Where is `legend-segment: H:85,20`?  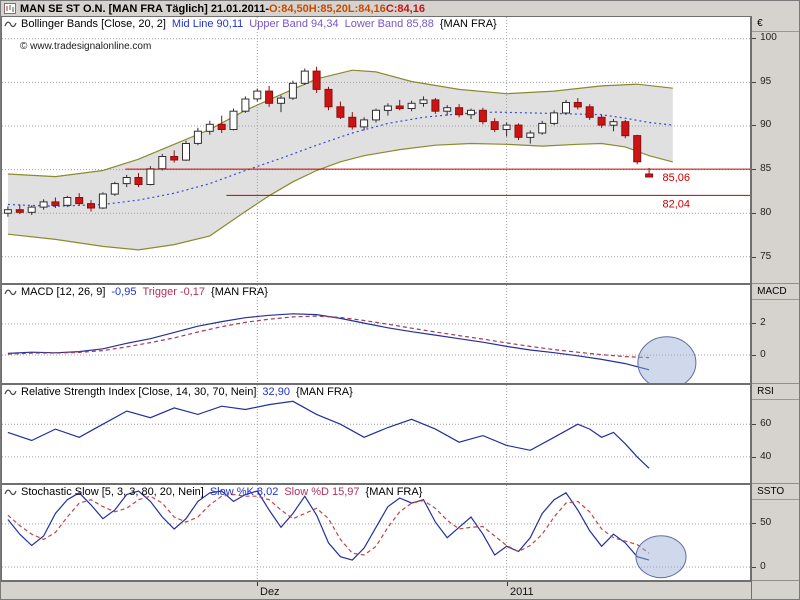
legend-segment: H:85,20 is located at coordinates (328, 8).